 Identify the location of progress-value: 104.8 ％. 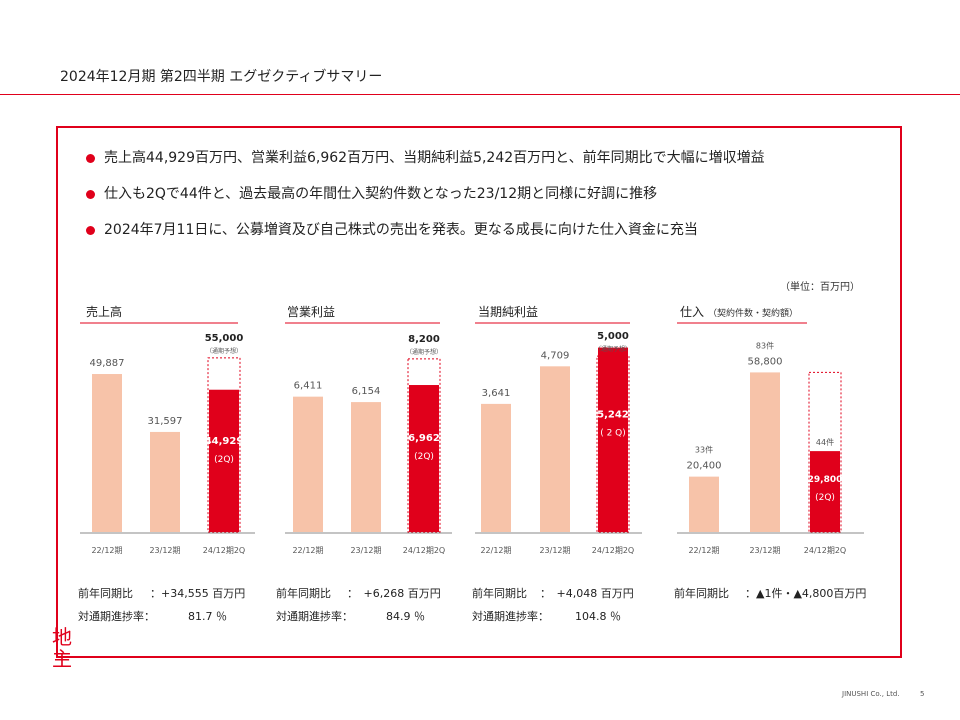
(598, 616).